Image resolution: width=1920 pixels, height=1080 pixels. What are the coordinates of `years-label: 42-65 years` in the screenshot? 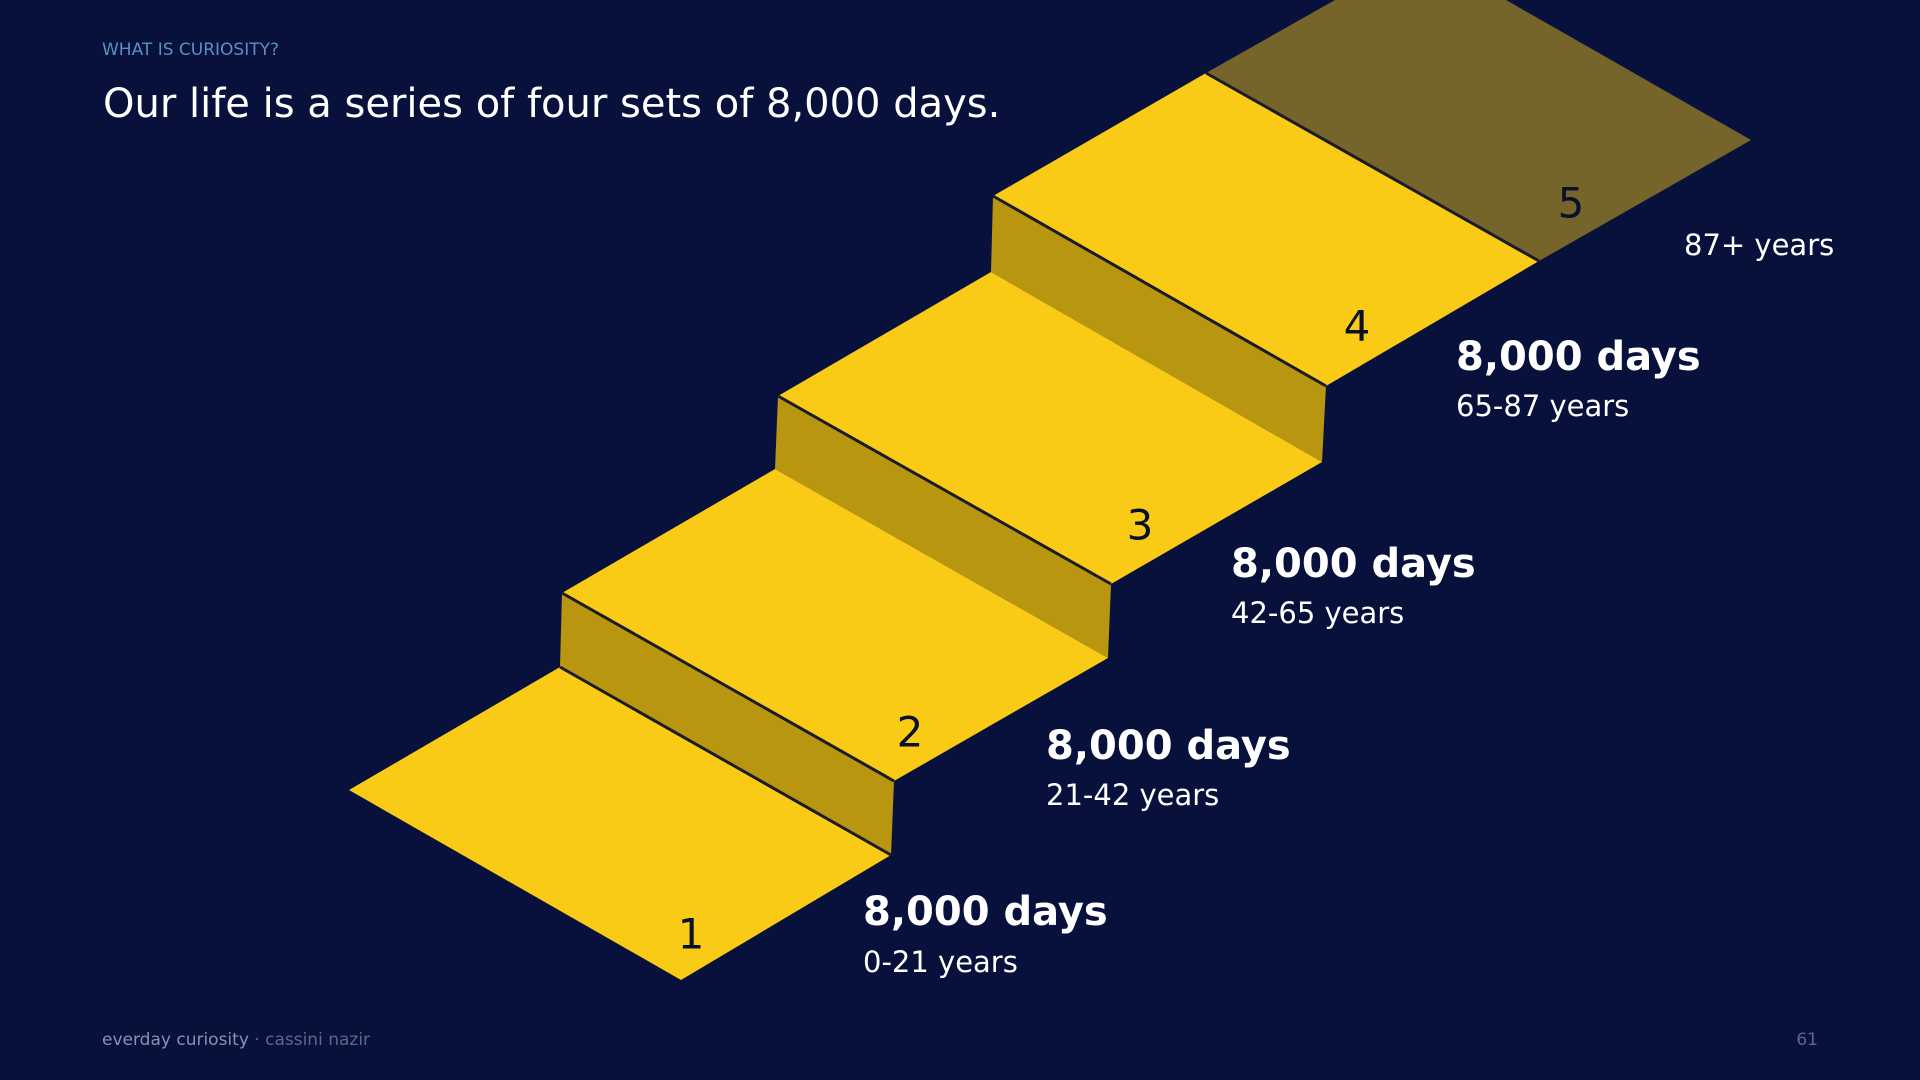 It's located at (1317, 613).